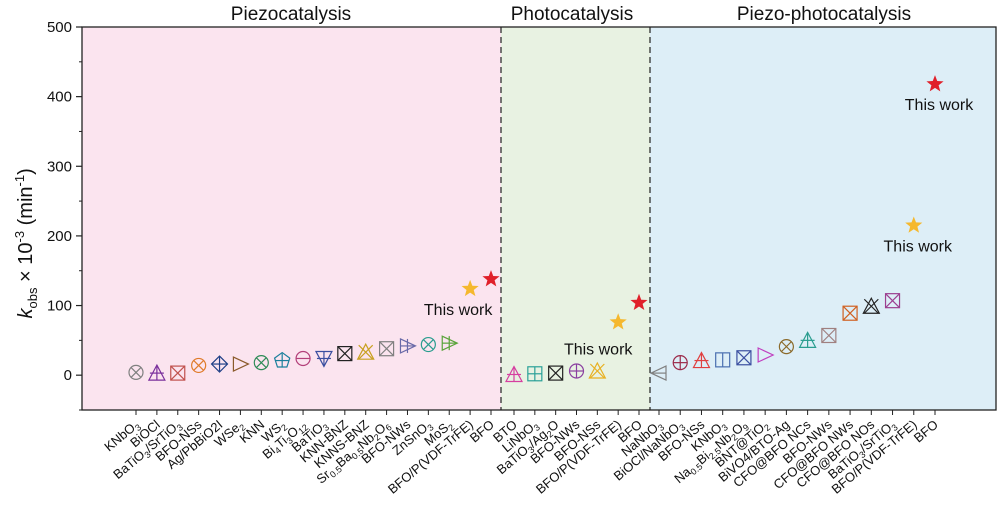 Image resolution: width=1000 pixels, height=531 pixels. I want to click on y-label-part: -3, so click(19, 237).